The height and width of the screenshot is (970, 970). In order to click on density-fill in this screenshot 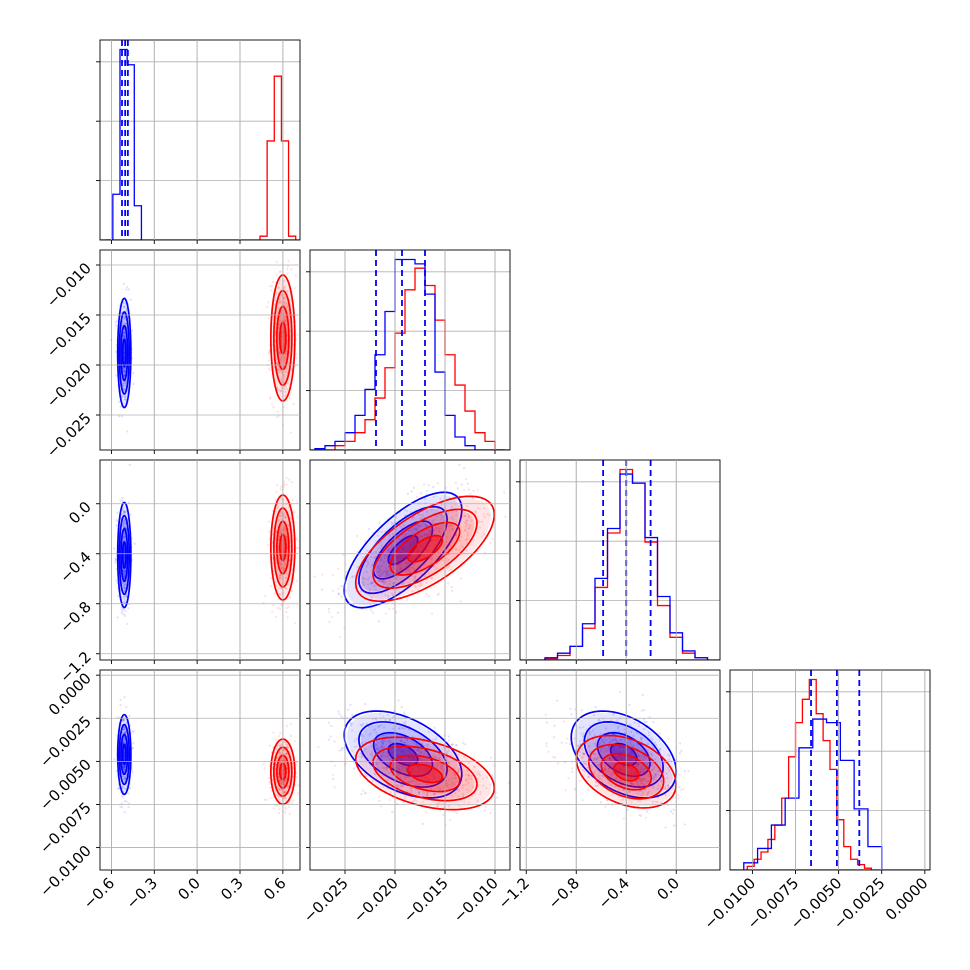, I will do `click(425, 548)`.